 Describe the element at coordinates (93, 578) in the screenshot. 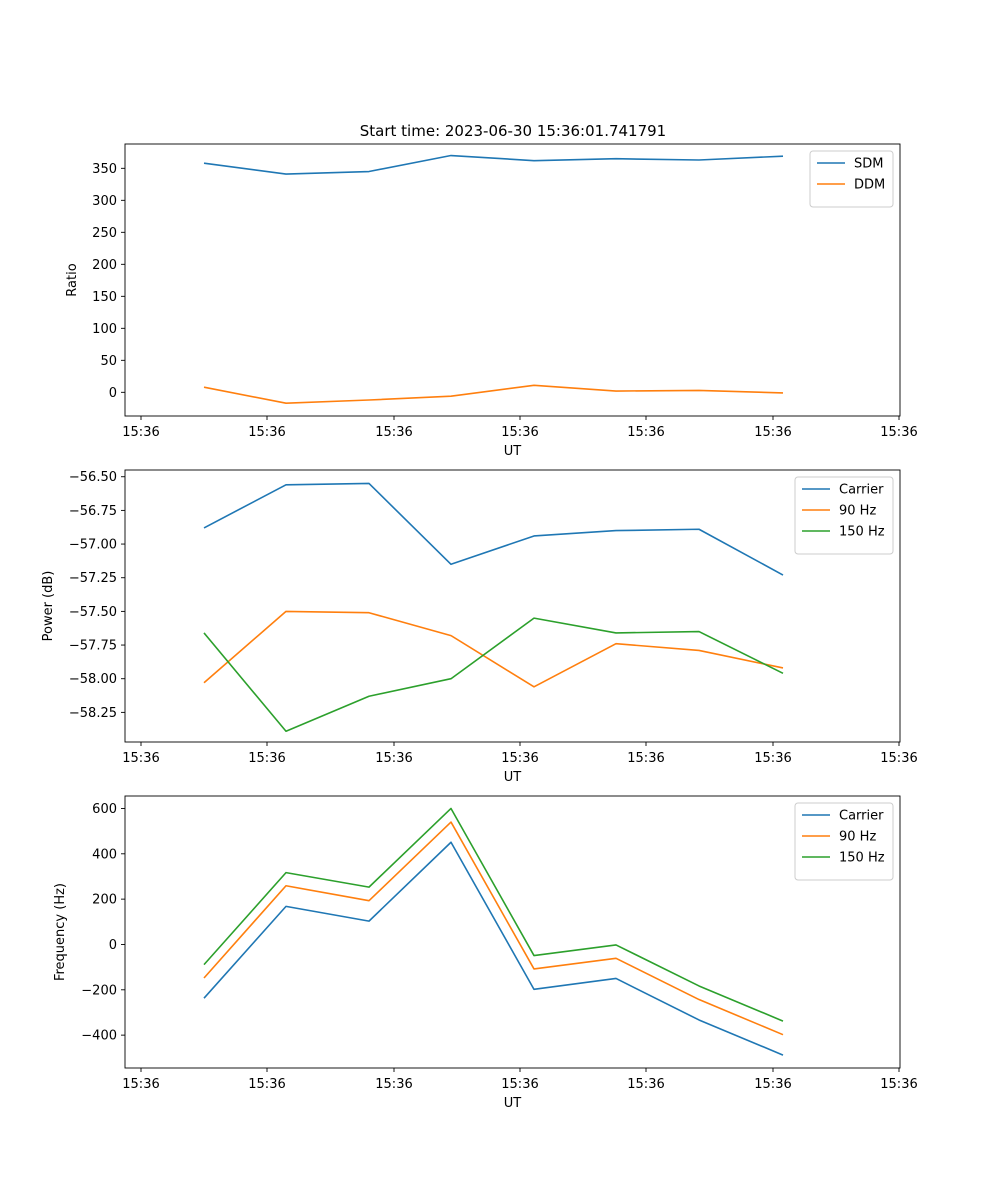

I see `y-tick-label: −57.25` at that location.